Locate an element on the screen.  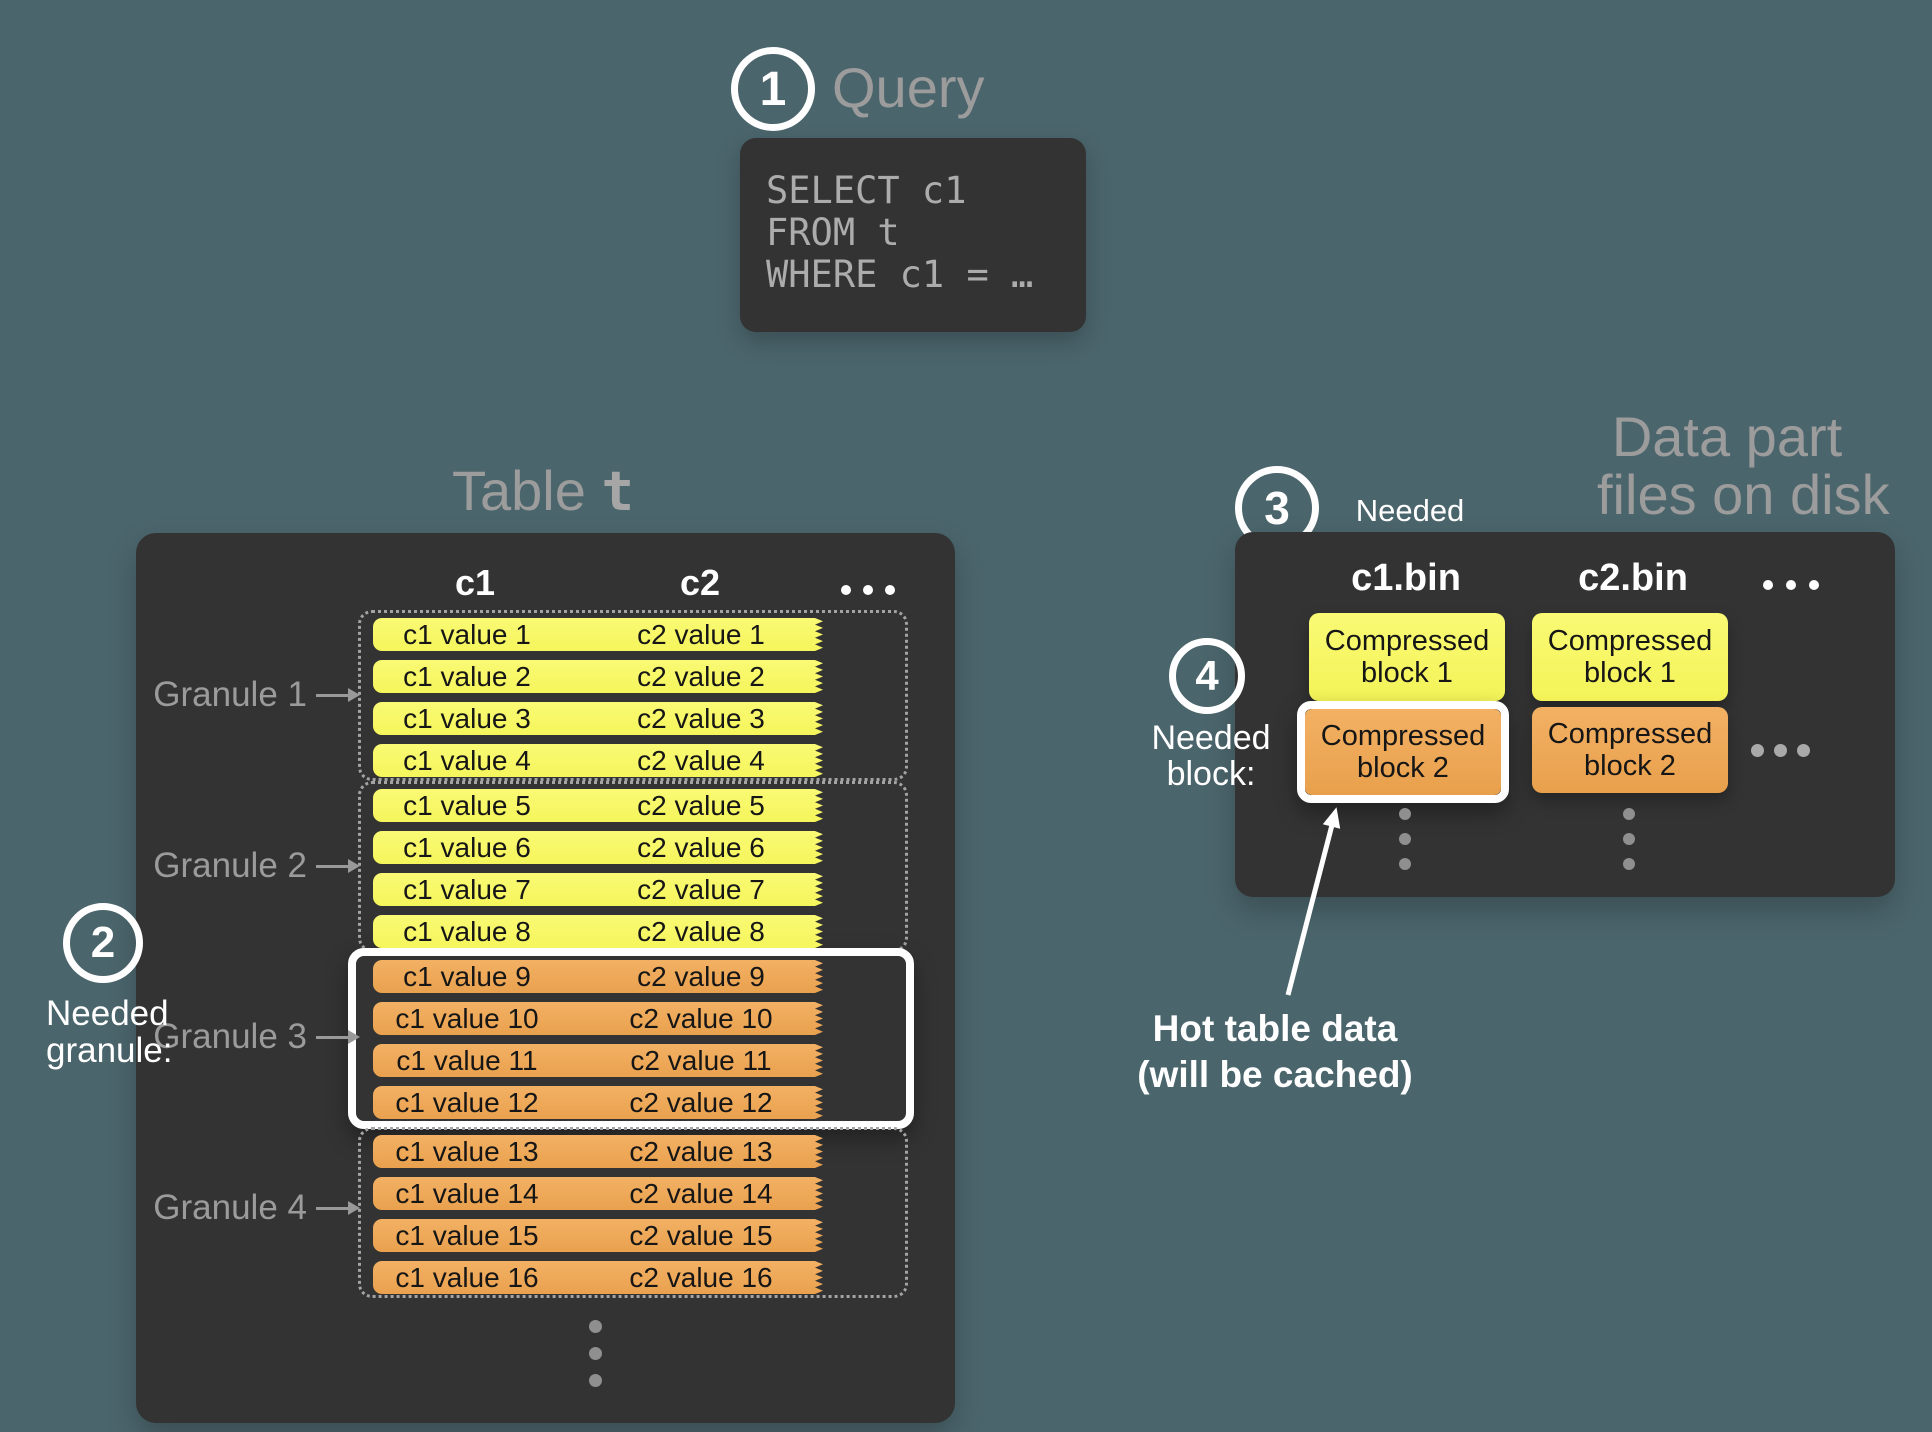
table-title: Table t is located at coordinates (543, 491).